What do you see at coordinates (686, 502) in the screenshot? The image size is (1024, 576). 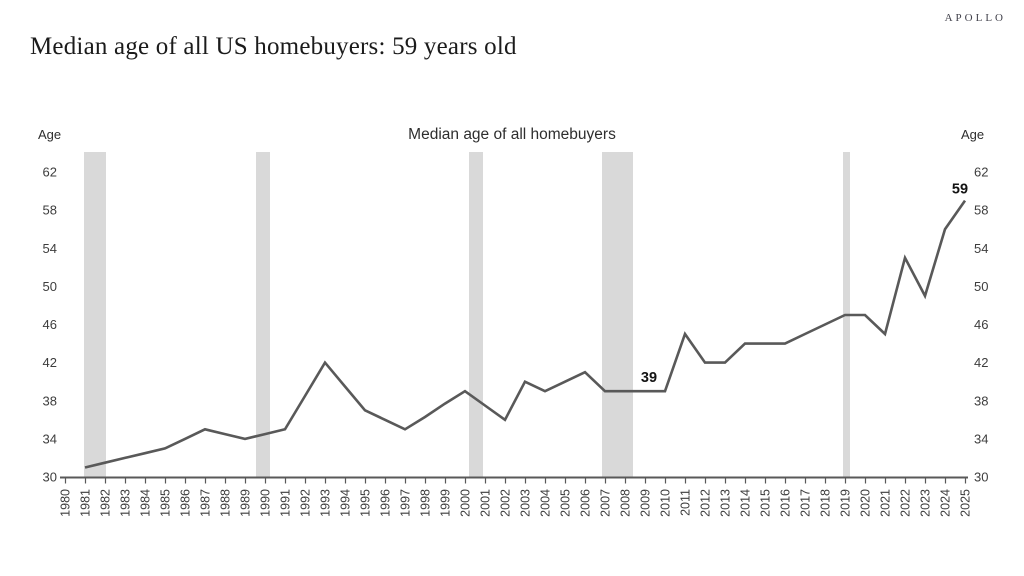 I see `x-tick-label: 2011` at bounding box center [686, 502].